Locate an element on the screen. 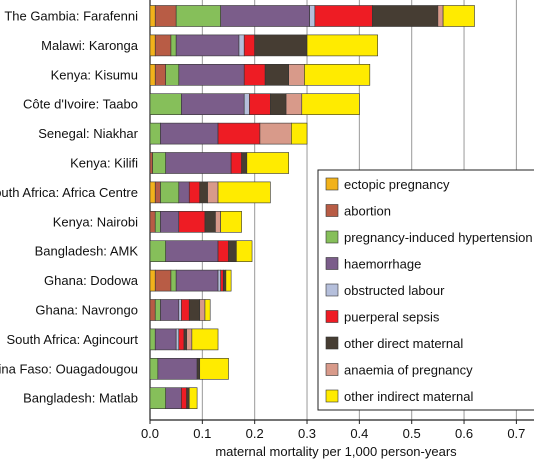 This screenshot has width=534, height=462. legend-entry: anaemia of pregnancy is located at coordinates (408, 370).